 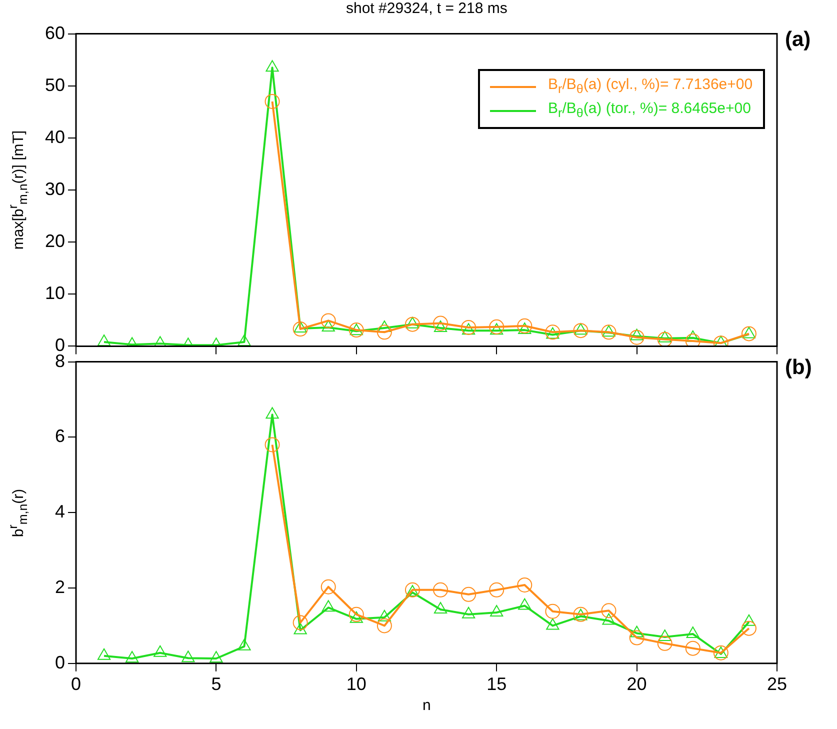 What do you see at coordinates (216, 684) in the screenshot?
I see `x-tick-label: 5` at bounding box center [216, 684].